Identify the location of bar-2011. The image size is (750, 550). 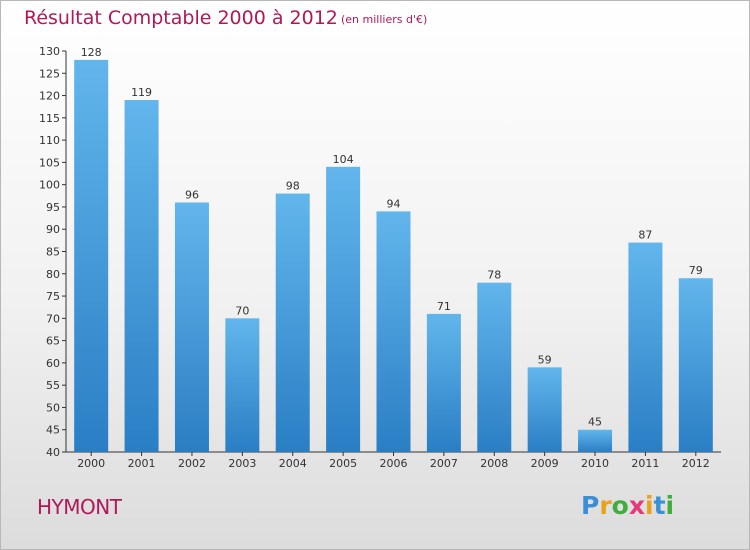
(645, 347).